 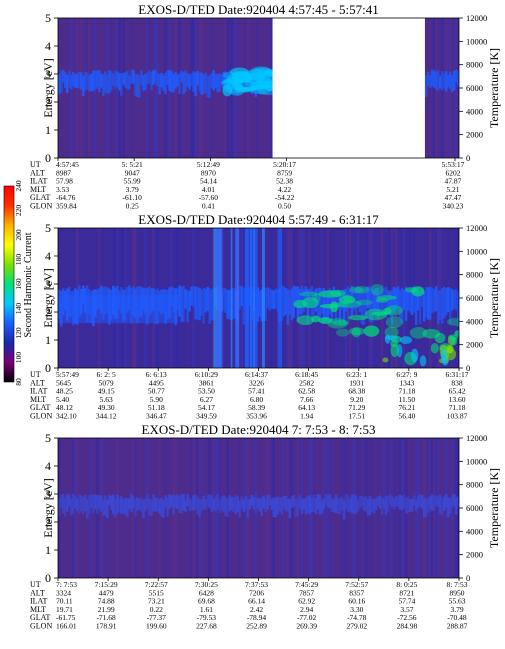 What do you see at coordinates (356, 416) in the screenshot?
I see `axis-row-value: 17.51` at bounding box center [356, 416].